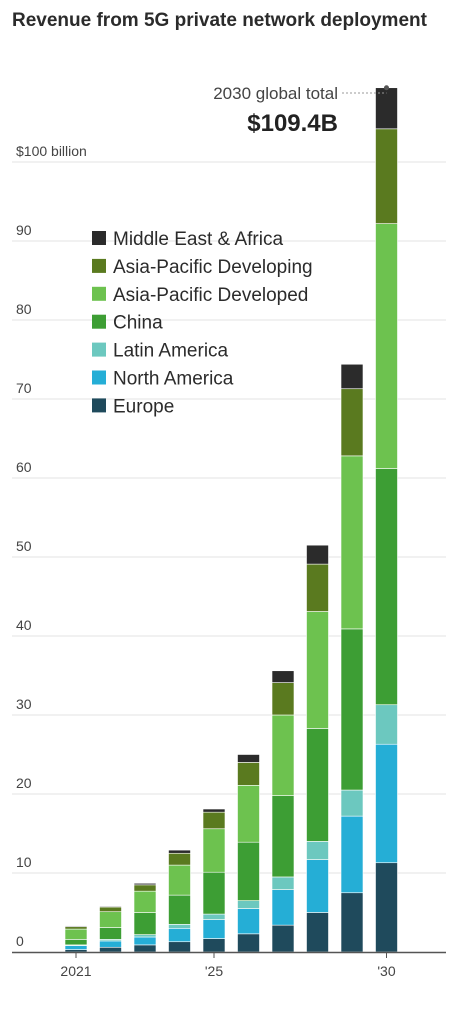 Image resolution: width=466 pixels, height=1024 pixels. What do you see at coordinates (76, 934) in the screenshot?
I see `bar-segment: Asia-Pacific Developed 2021: 1.3` at bounding box center [76, 934].